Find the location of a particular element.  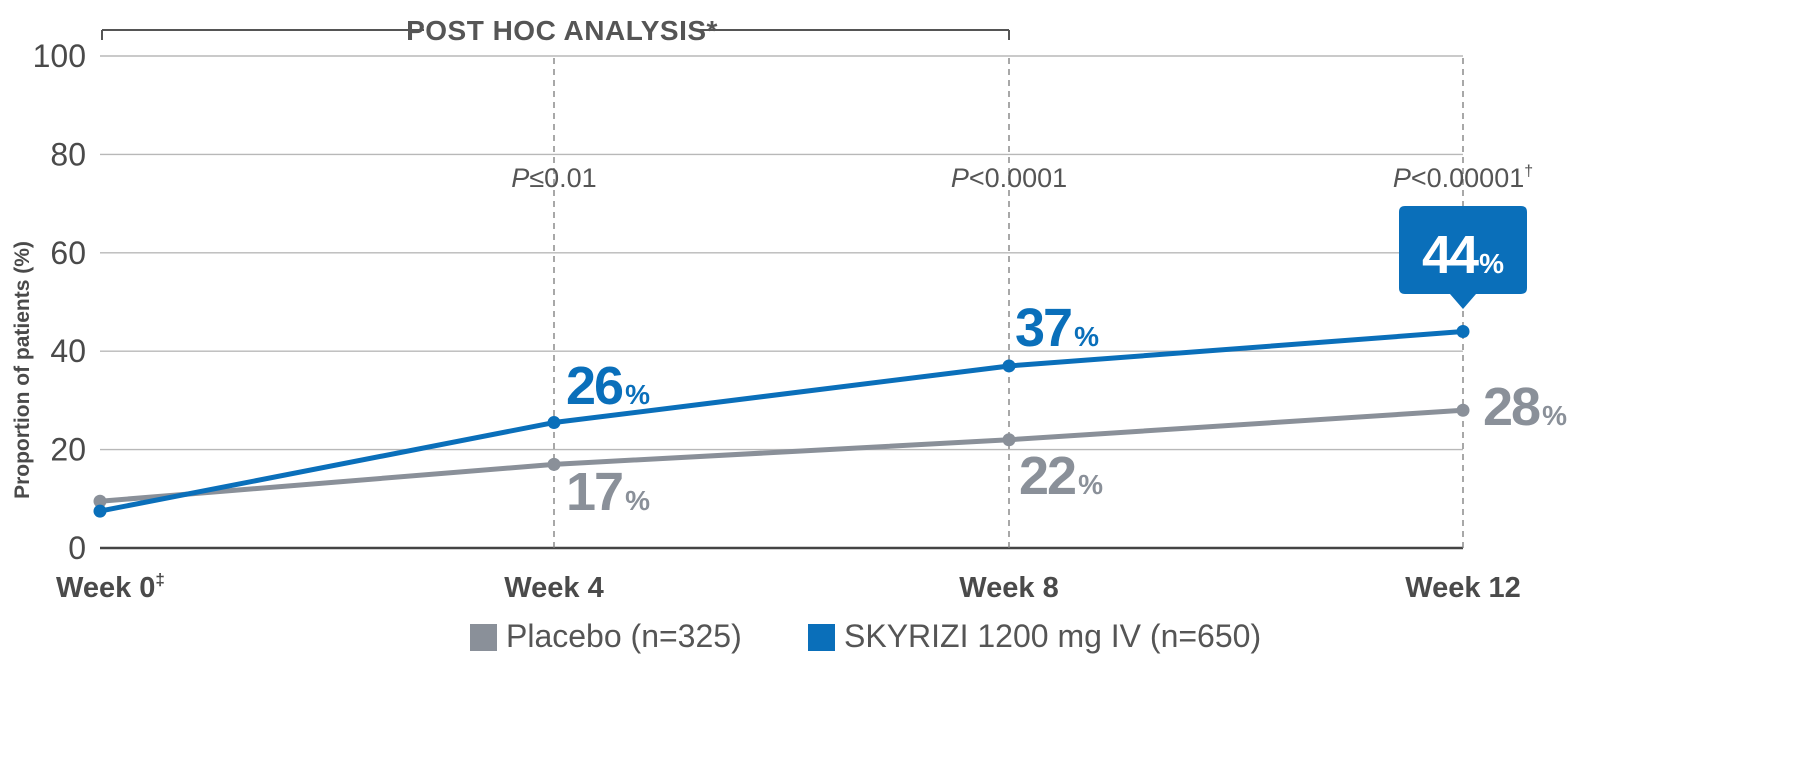

skyrizi-label-week12: 44% is located at coordinates (1463, 255).